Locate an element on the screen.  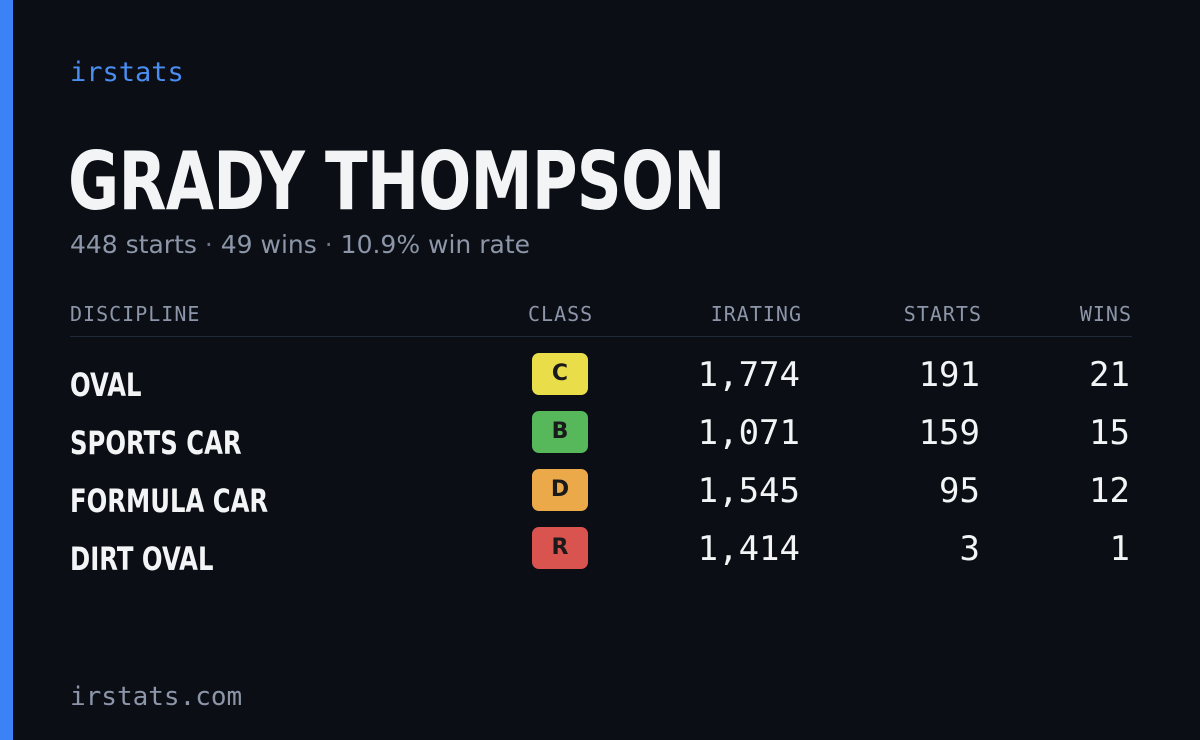
wins-value: 21 is located at coordinates (1109, 375).